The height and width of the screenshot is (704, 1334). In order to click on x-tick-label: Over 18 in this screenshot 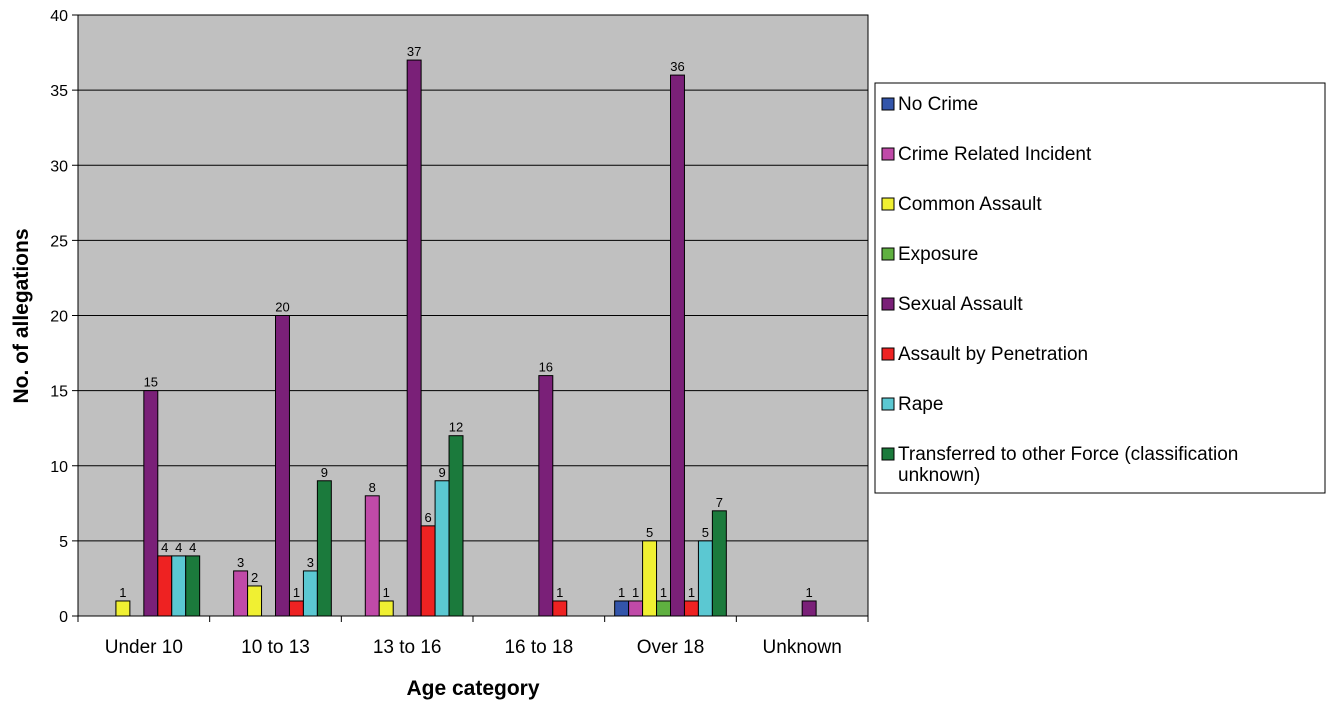, I will do `click(671, 647)`.